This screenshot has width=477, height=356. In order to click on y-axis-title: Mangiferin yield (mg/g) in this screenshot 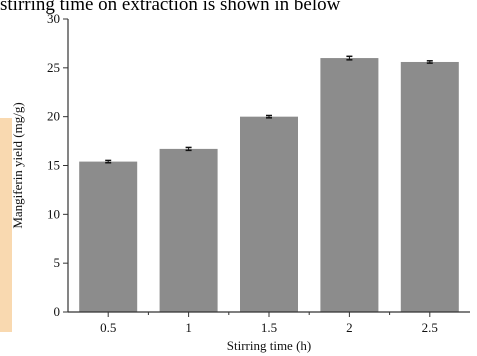, I will do `click(17, 165)`.